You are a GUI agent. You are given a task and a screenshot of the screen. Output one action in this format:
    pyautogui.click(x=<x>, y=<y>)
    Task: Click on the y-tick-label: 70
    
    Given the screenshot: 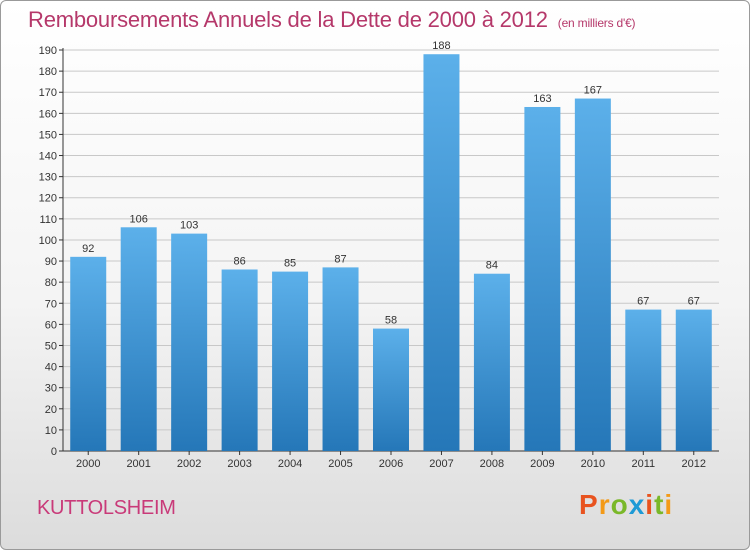 What is the action you would take?
    pyautogui.click(x=51, y=304)
    